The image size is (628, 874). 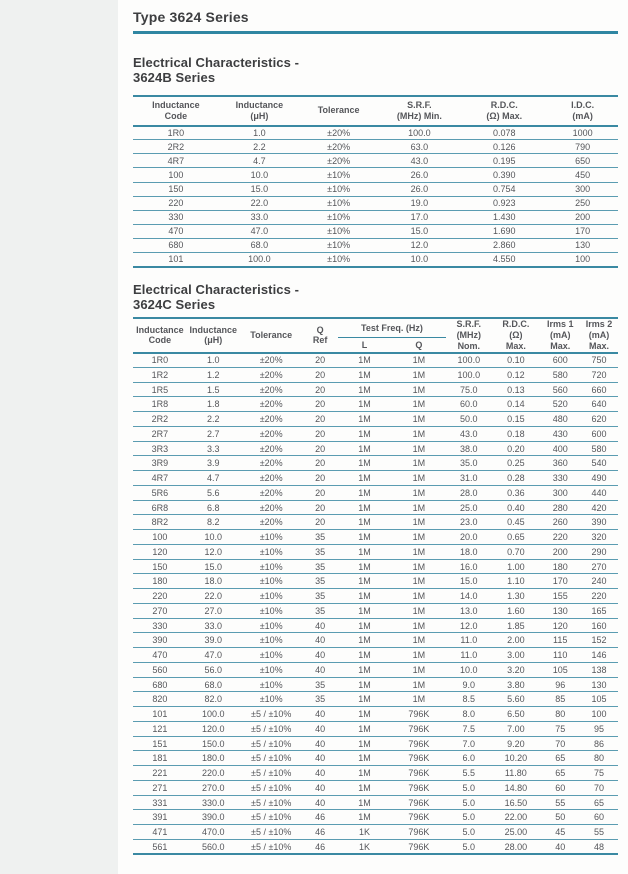 What do you see at coordinates (375, 507) in the screenshot?
I see `table-row: 6R8 6.8 ±20% 20 1M 1M 25.0 0.40 280 420` at bounding box center [375, 507].